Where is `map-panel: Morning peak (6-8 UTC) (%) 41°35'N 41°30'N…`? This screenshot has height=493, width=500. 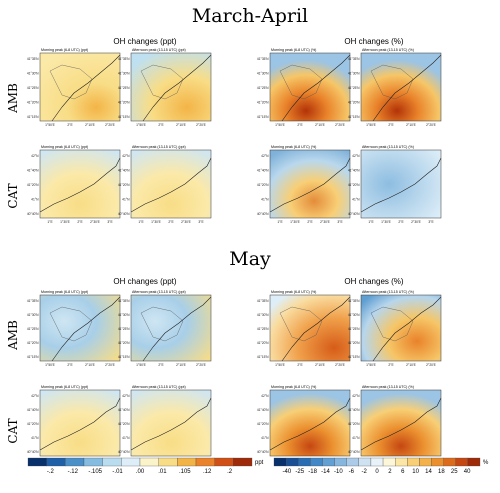 map-panel: Morning peak (6-8 UTC) (%) 41°35'N 41°30'N… is located at coordinates (304, 87).